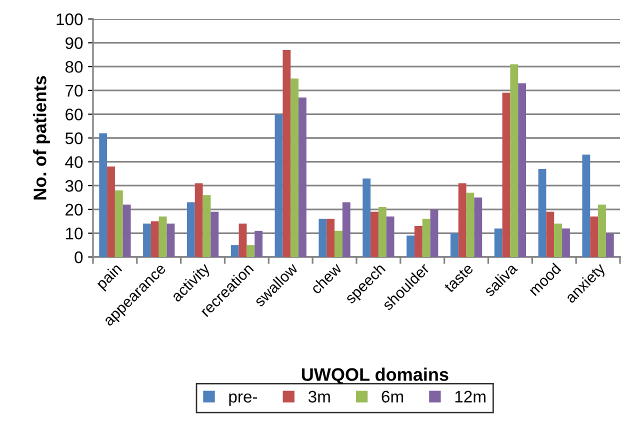 Image resolution: width=627 pixels, height=423 pixels. Describe the element at coordinates (69, 19) in the screenshot. I see `y-tick-label: 100` at that location.